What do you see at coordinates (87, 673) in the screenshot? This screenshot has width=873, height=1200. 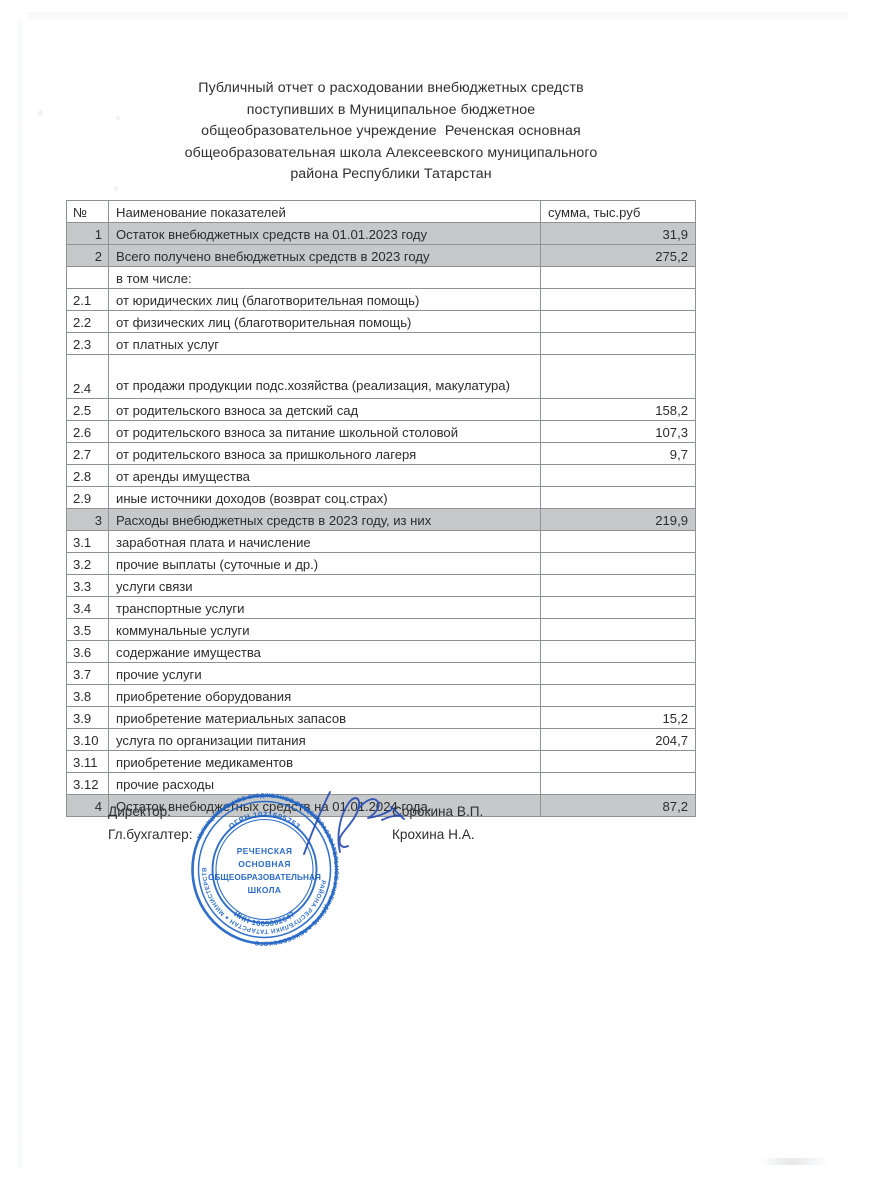 I see `row-number-cell: 3.7` at bounding box center [87, 673].